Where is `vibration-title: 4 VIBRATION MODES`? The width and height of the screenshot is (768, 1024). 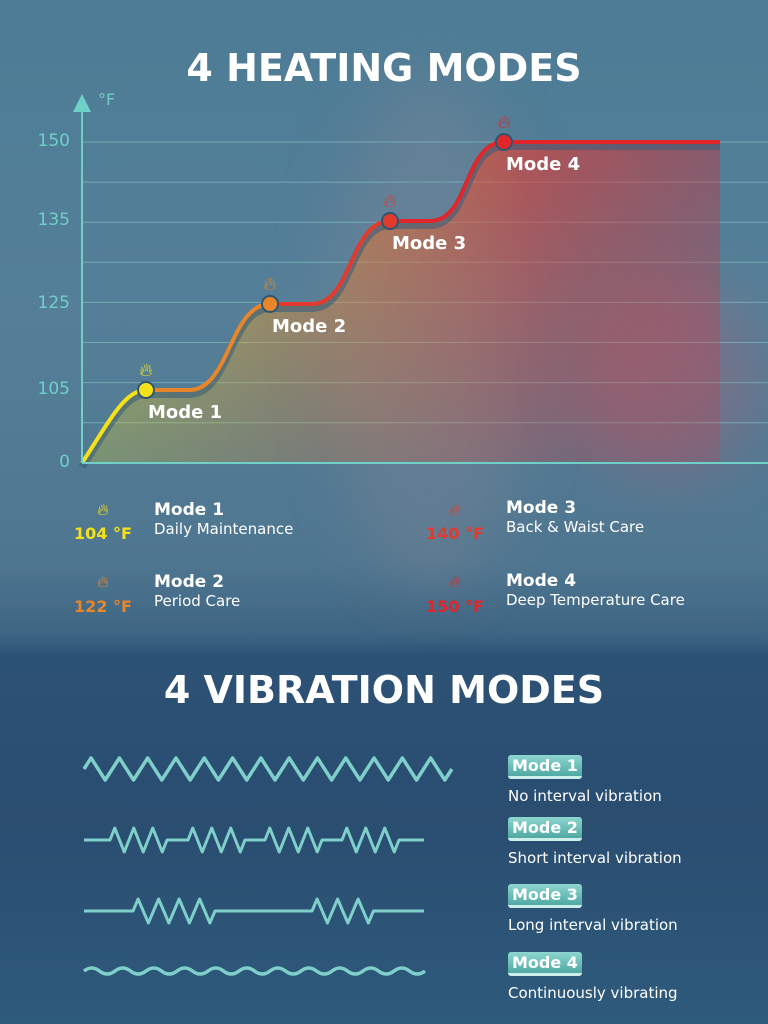 vibration-title: 4 VIBRATION MODES is located at coordinates (384, 690).